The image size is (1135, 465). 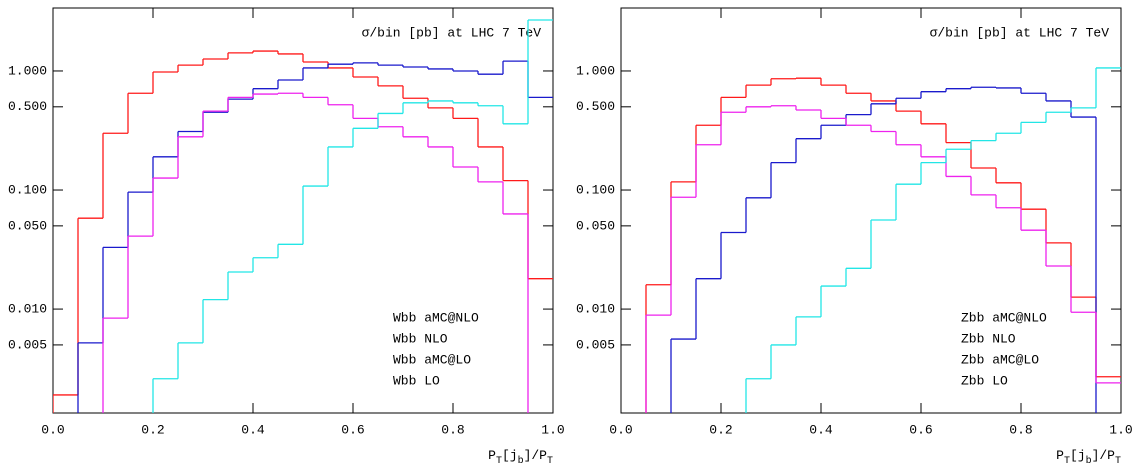 I want to click on legend-entry: Zbb NLO, so click(x=988, y=338).